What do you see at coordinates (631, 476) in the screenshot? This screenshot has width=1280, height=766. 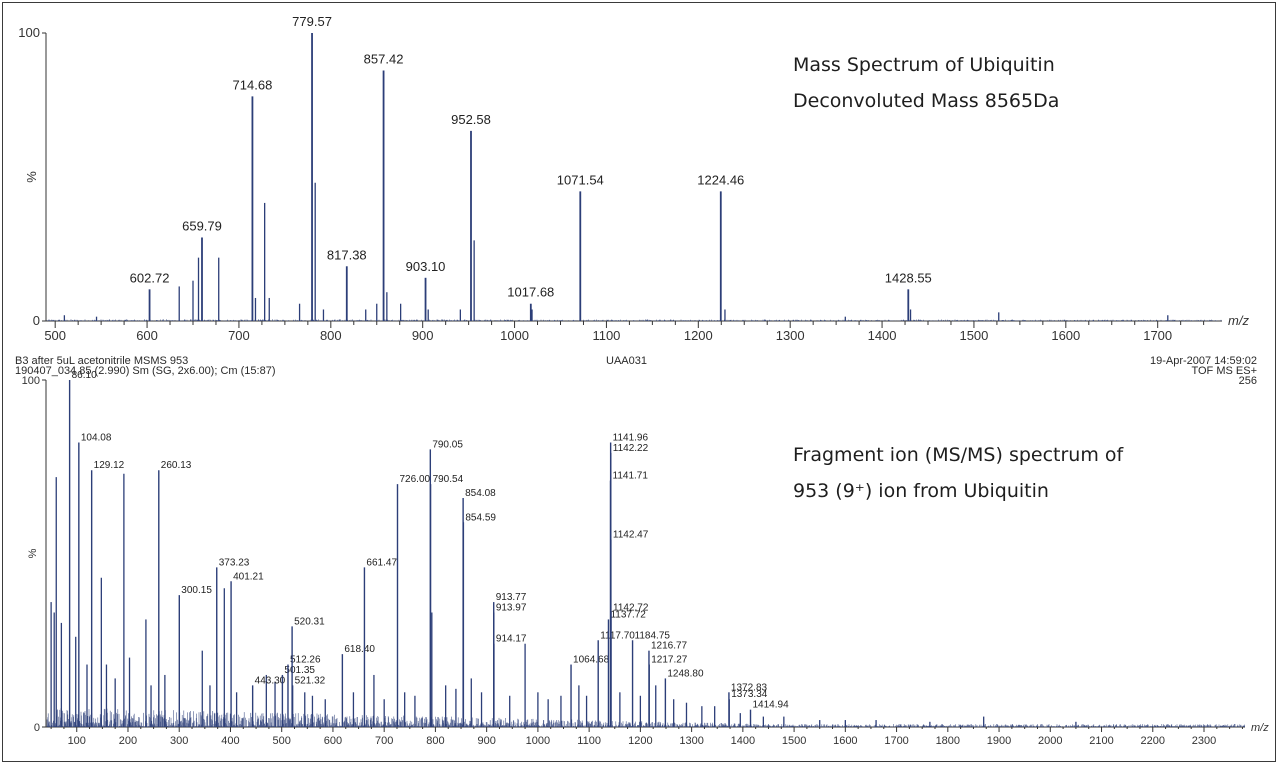 I see `peak-label: 1141.71` at bounding box center [631, 476].